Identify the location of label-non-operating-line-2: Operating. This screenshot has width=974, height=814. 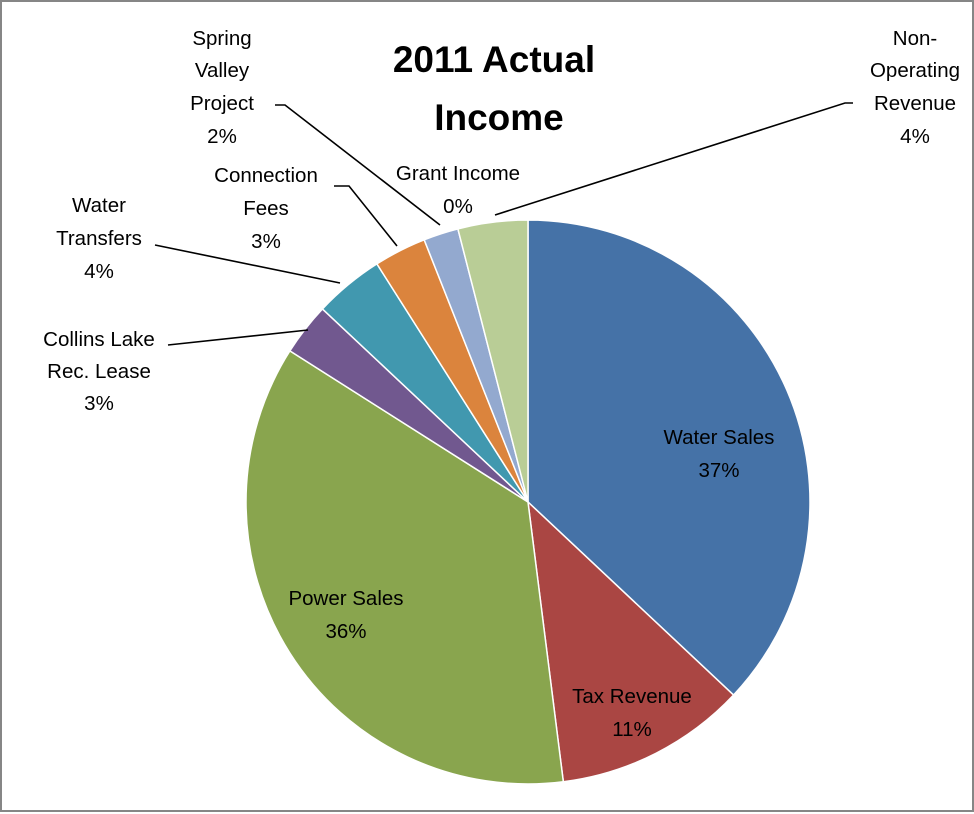
(915, 70).